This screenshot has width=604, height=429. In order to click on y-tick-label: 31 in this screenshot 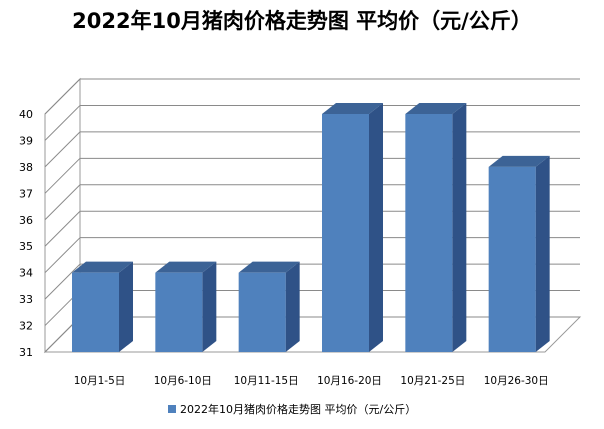, I will do `click(26, 352)`.